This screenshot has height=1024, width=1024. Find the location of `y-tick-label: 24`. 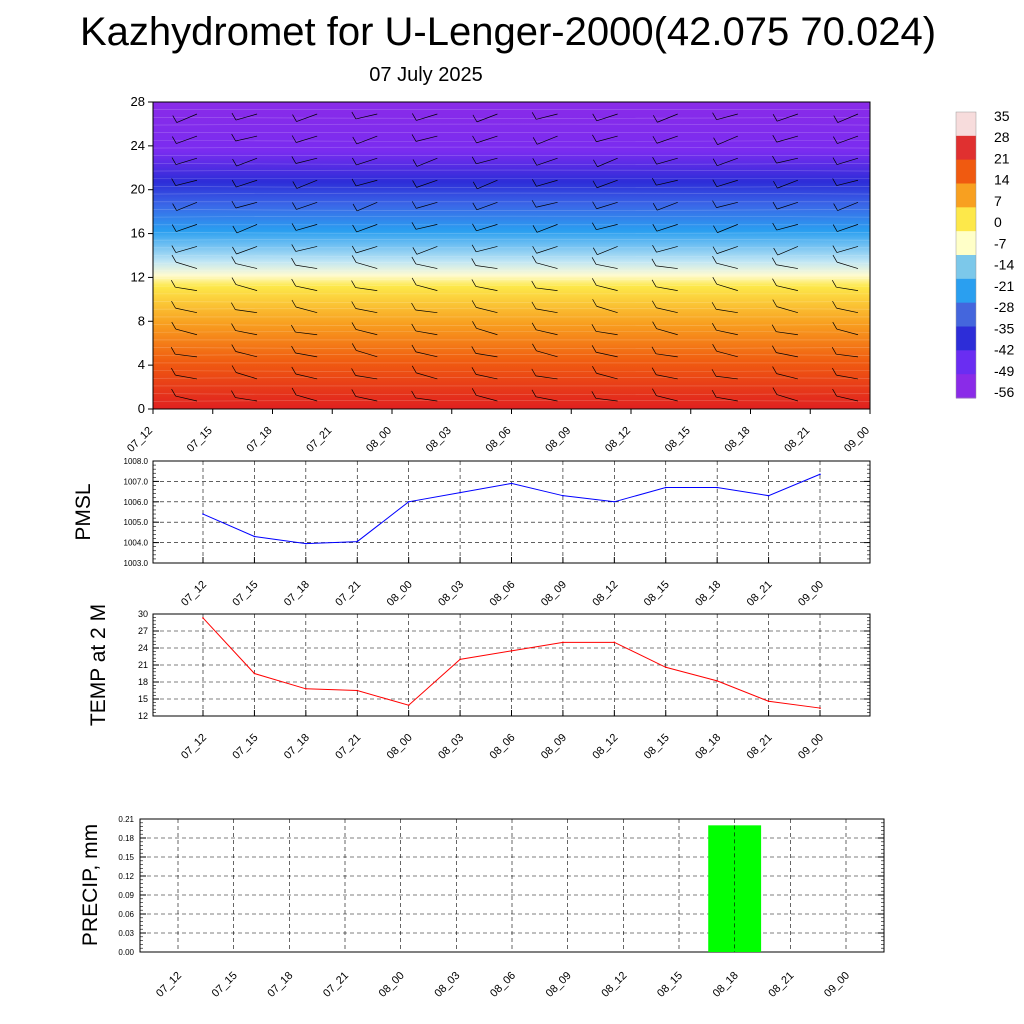

y-tick-label: 24 is located at coordinates (143, 648).